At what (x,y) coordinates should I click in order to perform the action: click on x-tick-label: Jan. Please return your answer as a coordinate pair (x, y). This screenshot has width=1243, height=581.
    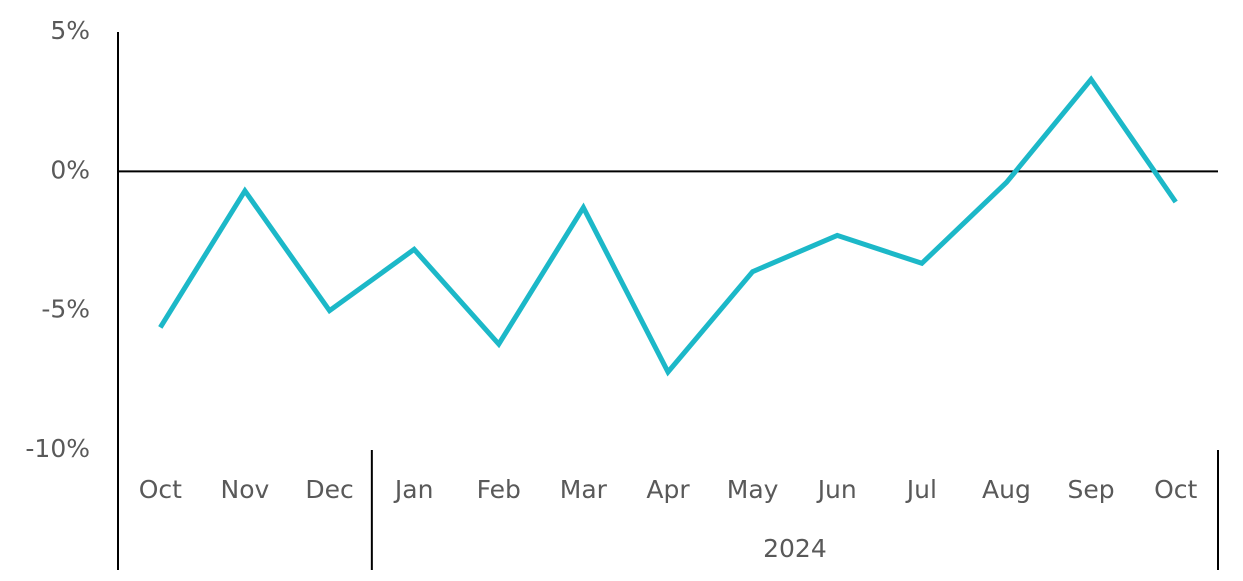
    Looking at the image, I should click on (413, 489).